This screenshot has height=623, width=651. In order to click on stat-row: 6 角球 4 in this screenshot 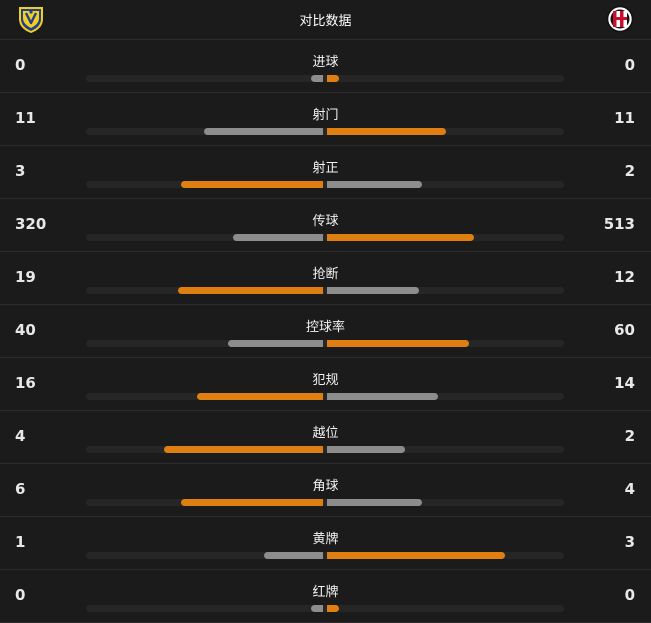, I will do `click(325, 490)`.